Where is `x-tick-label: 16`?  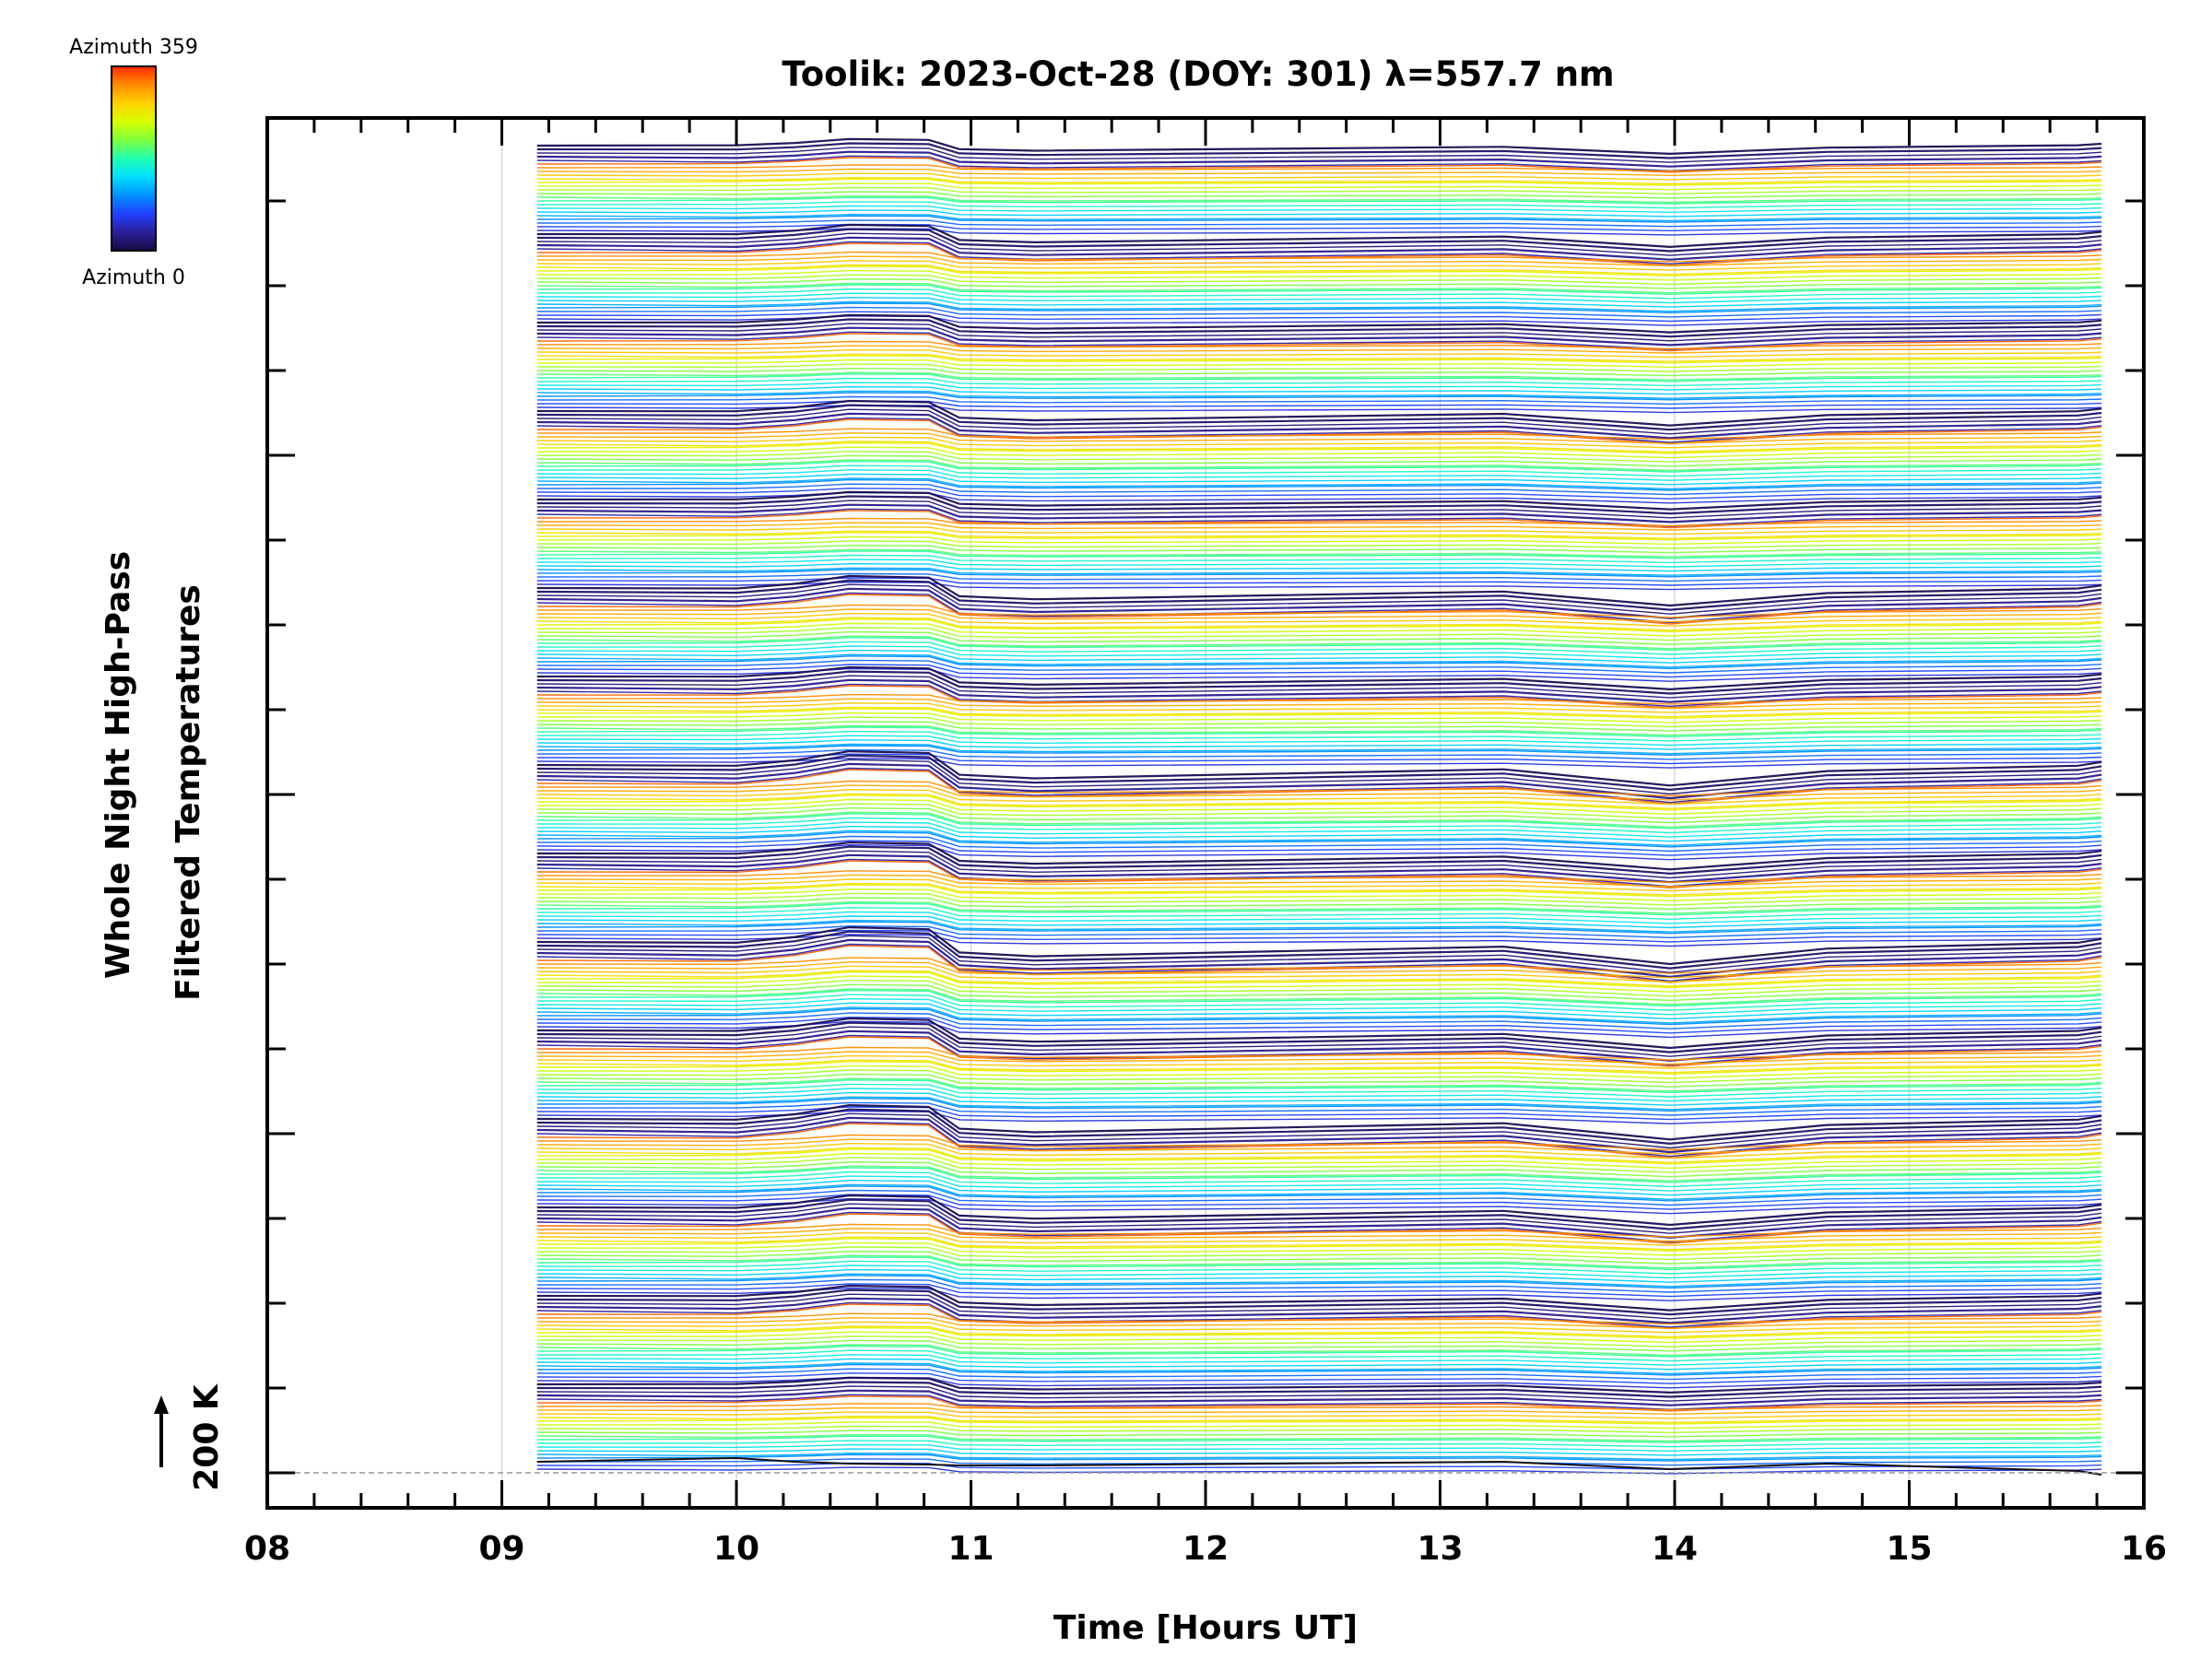 x-tick-label: 16 is located at coordinates (2144, 1549).